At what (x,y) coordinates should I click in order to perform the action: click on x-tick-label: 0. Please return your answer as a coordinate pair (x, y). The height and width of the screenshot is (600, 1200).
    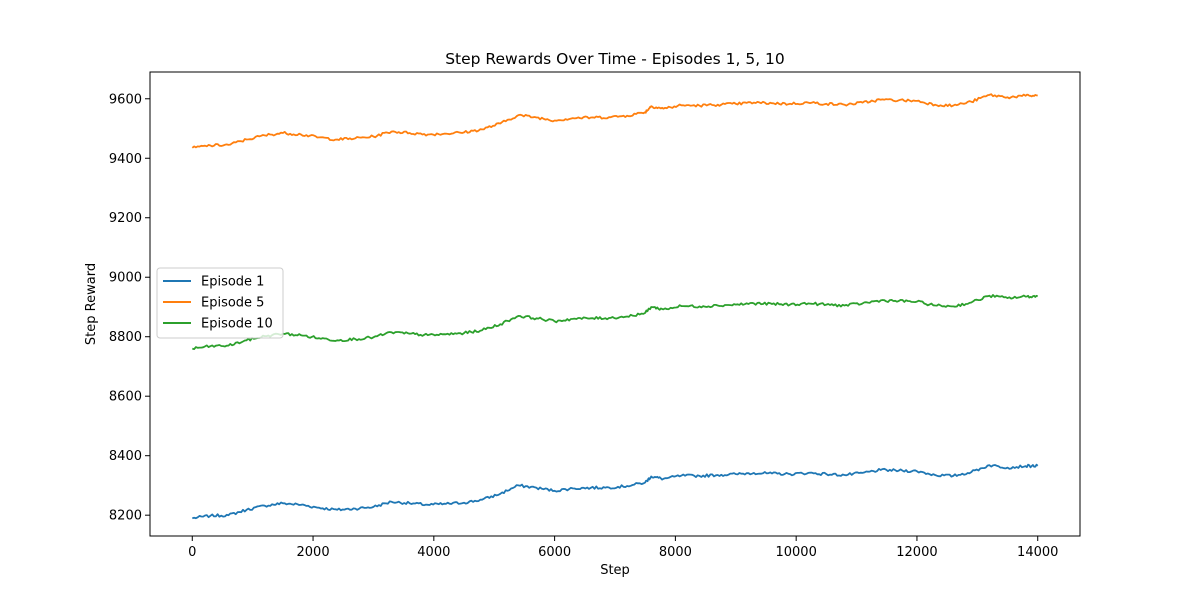
    Looking at the image, I should click on (192, 552).